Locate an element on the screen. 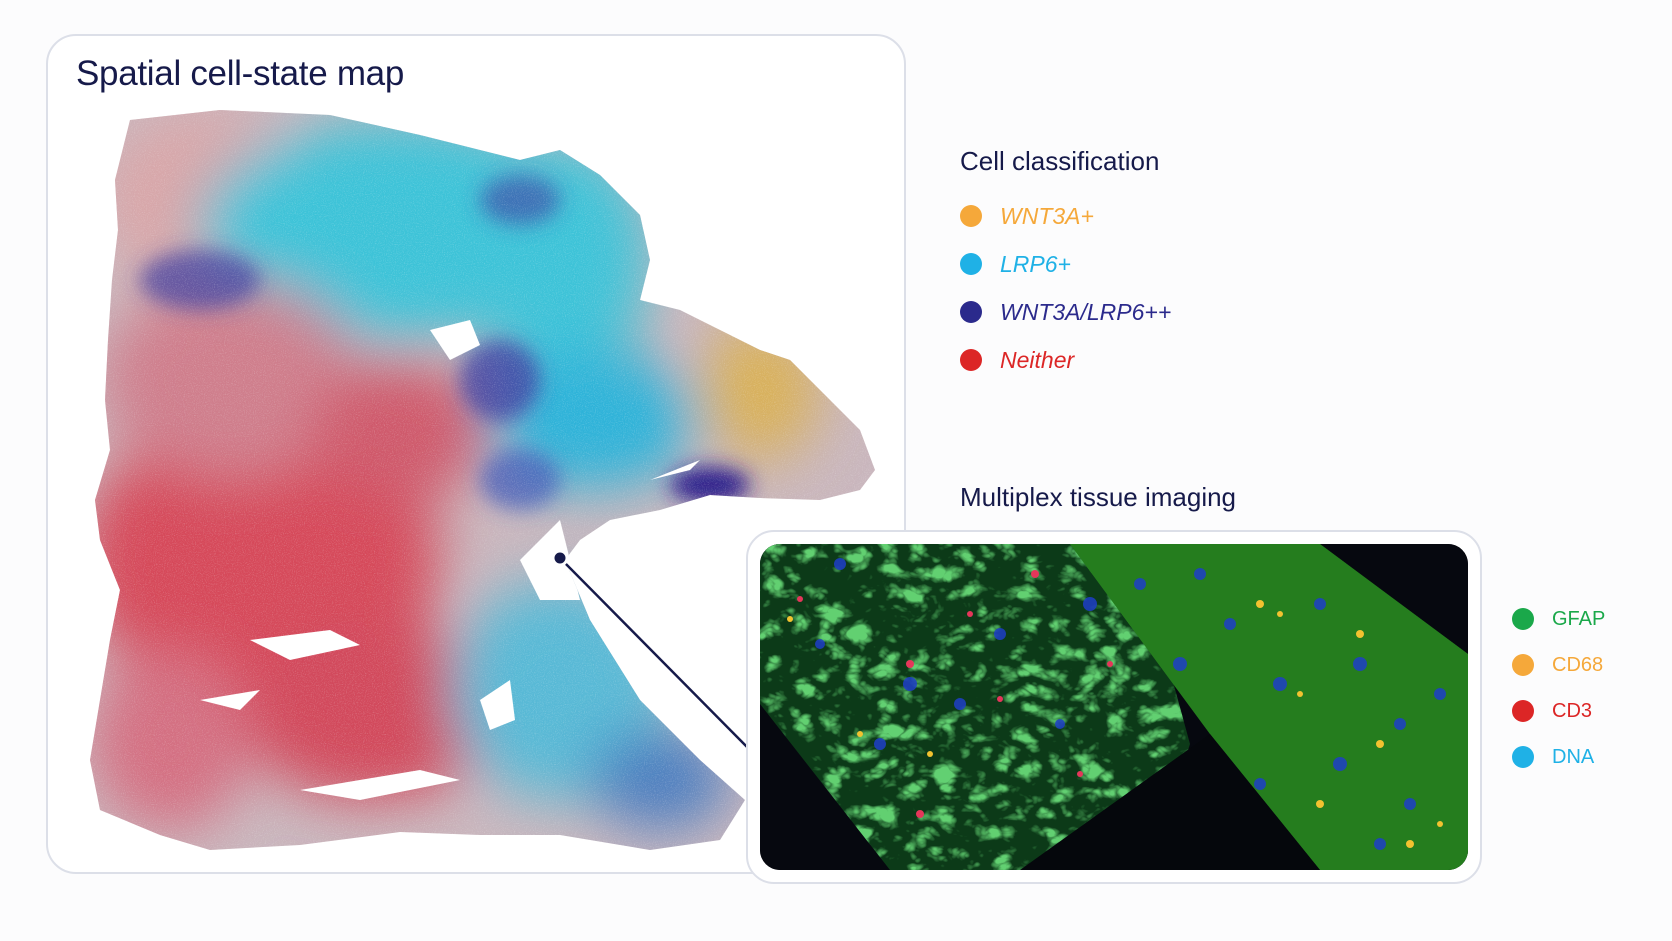 This screenshot has width=1672, height=941. legend-item-wnt3a: WNT3A+ is located at coordinates (1065, 216).